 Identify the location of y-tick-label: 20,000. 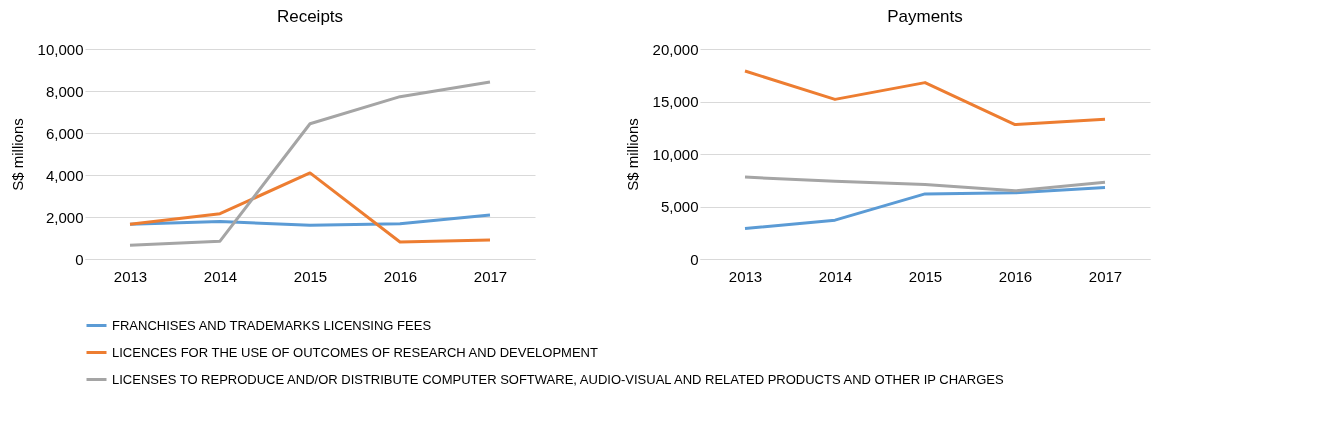
(675, 49).